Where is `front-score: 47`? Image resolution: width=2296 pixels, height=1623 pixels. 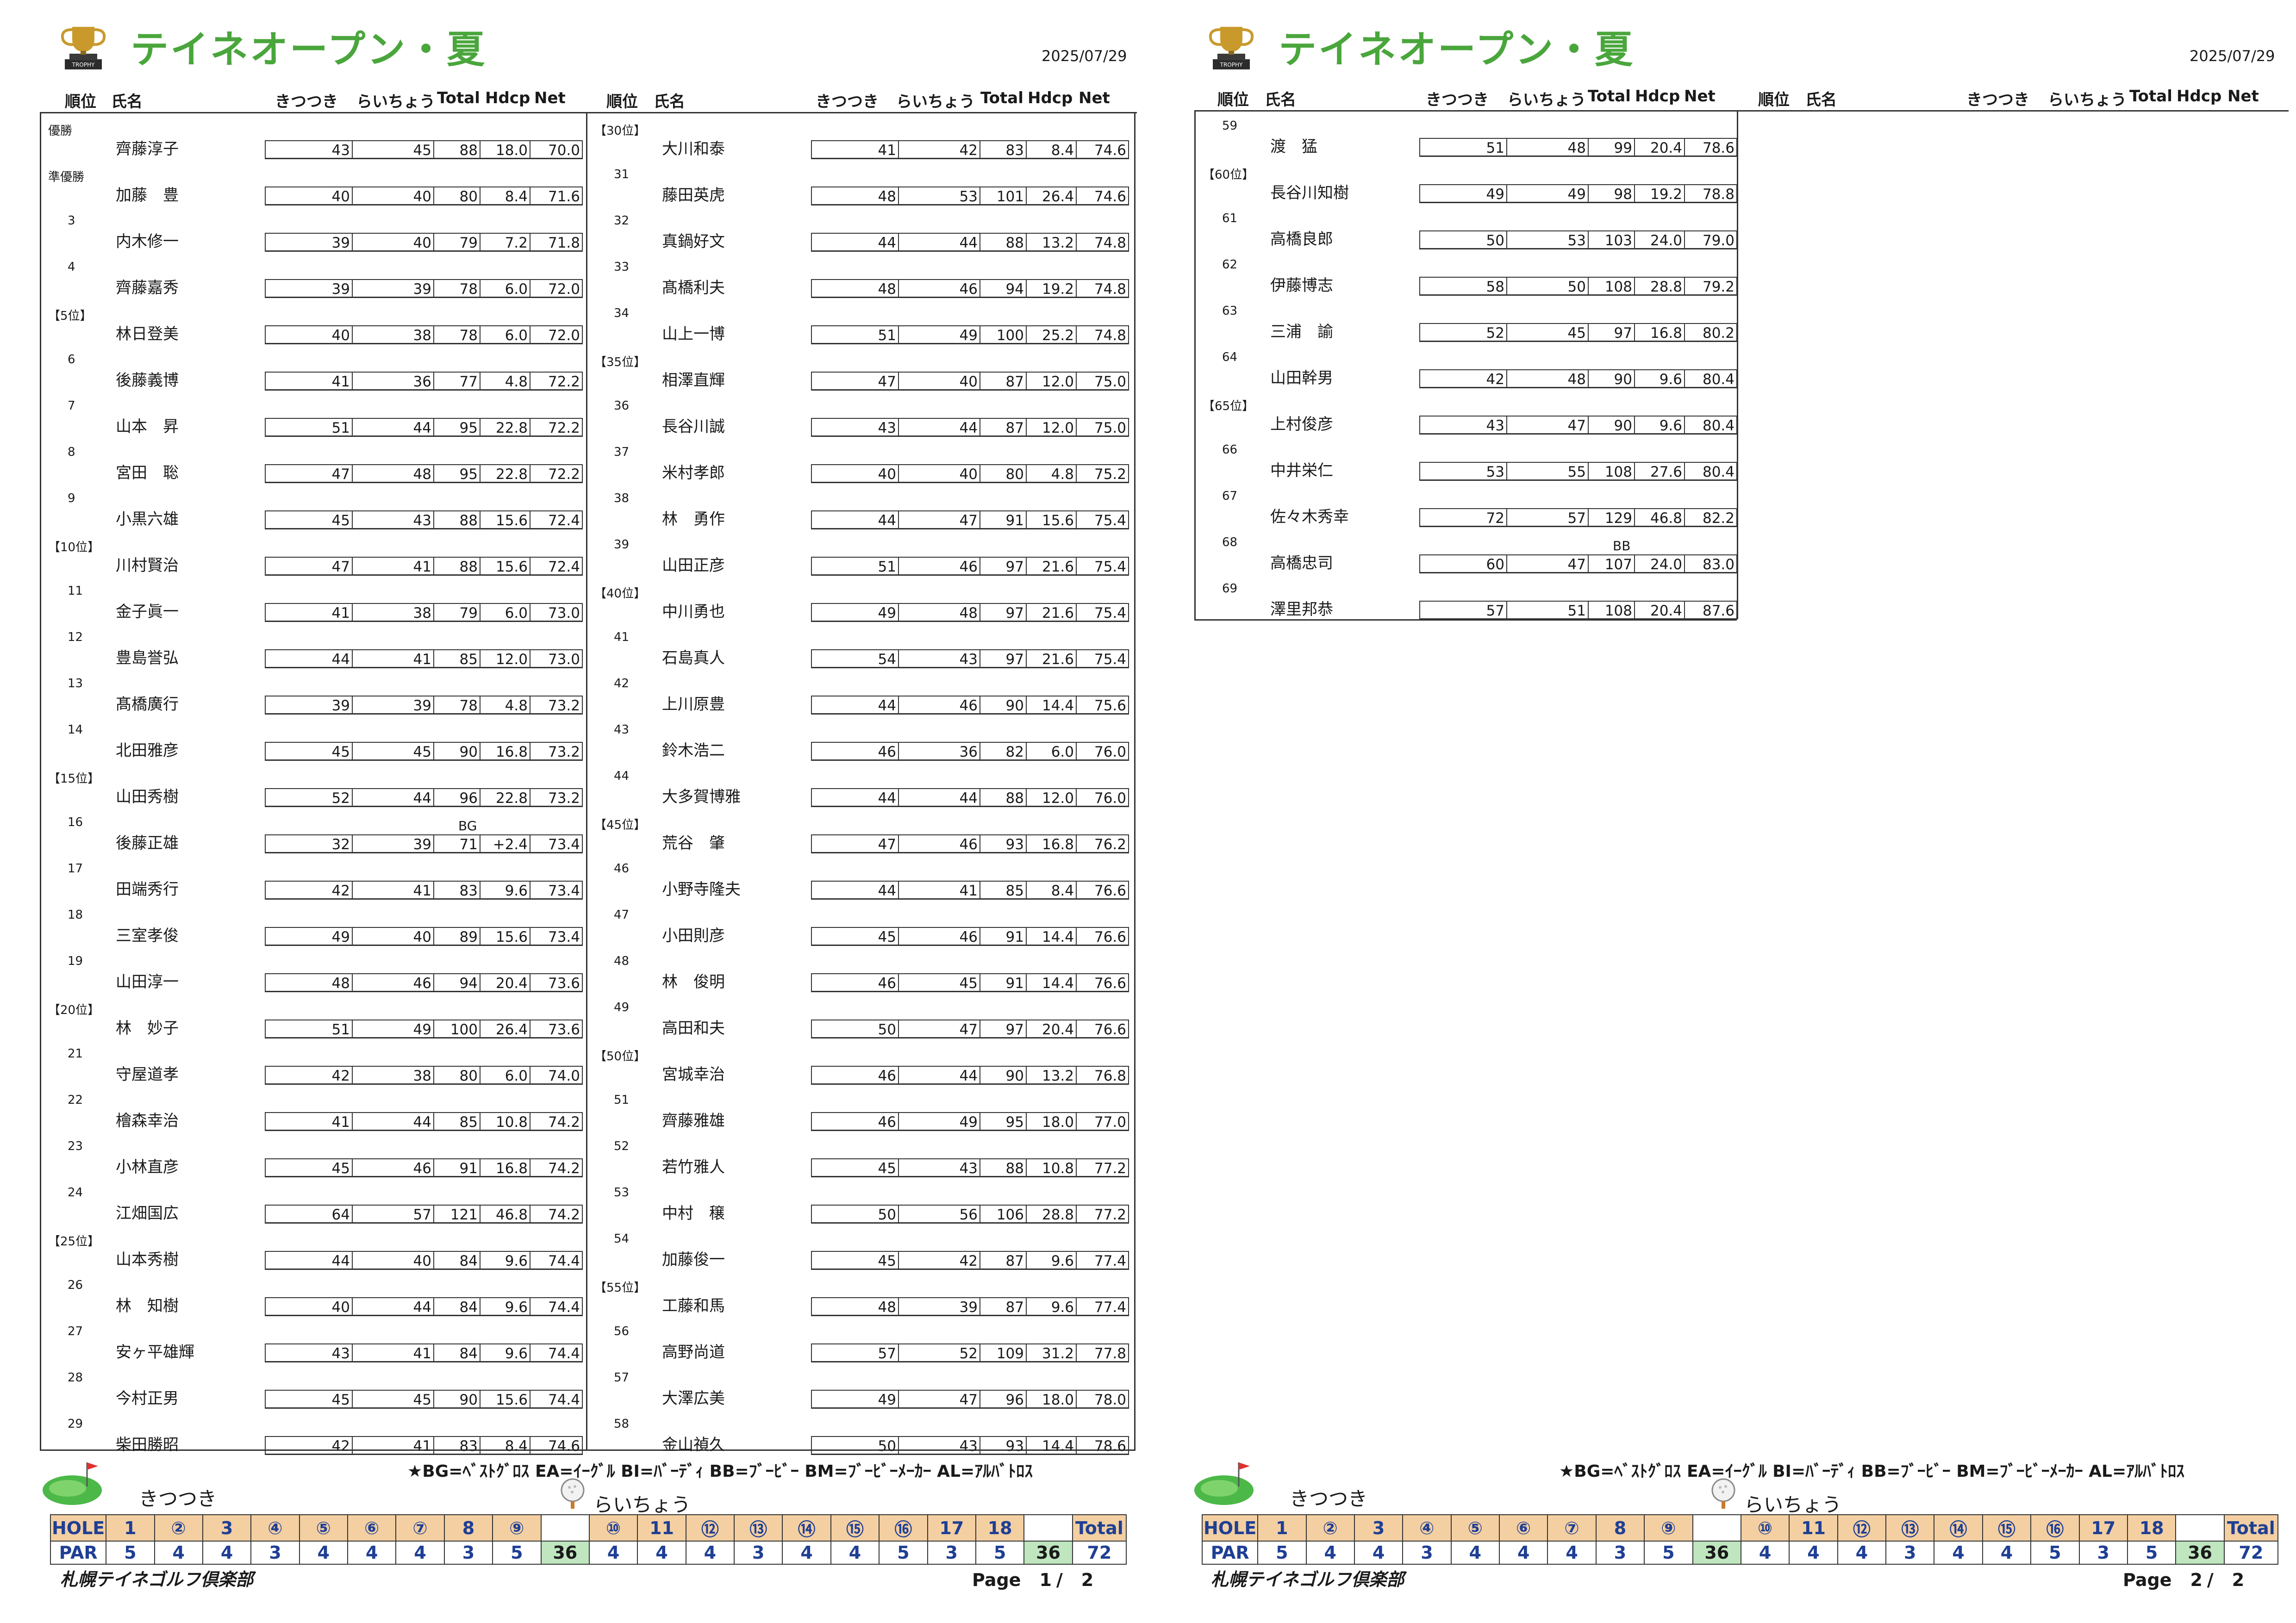
front-score: 47 is located at coordinates (309, 566).